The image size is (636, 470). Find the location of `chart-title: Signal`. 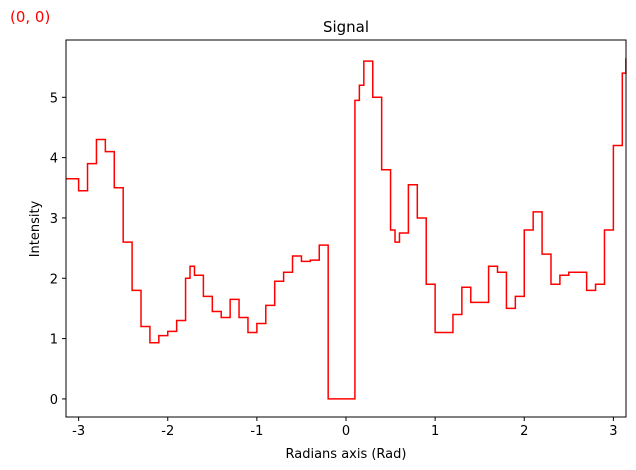

chart-title: Signal is located at coordinates (346, 27).